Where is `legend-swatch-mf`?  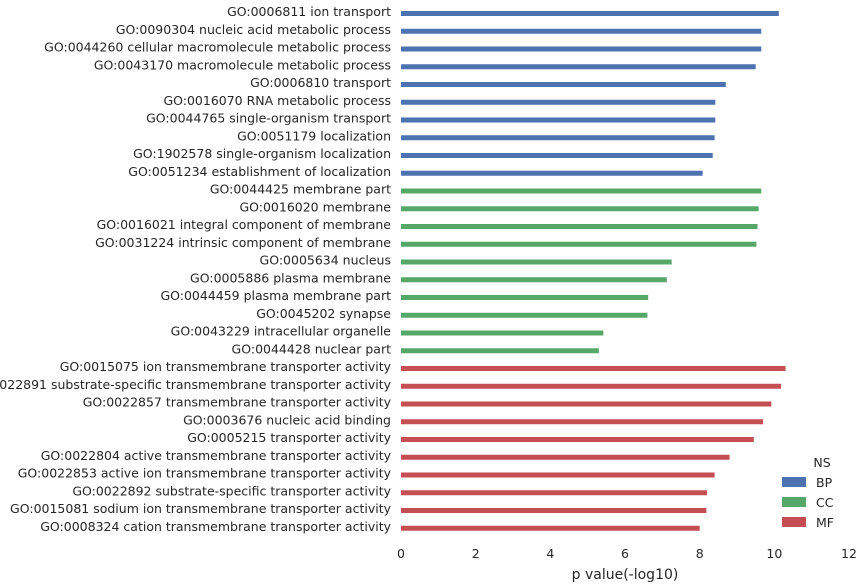
legend-swatch-mf is located at coordinates (794, 522).